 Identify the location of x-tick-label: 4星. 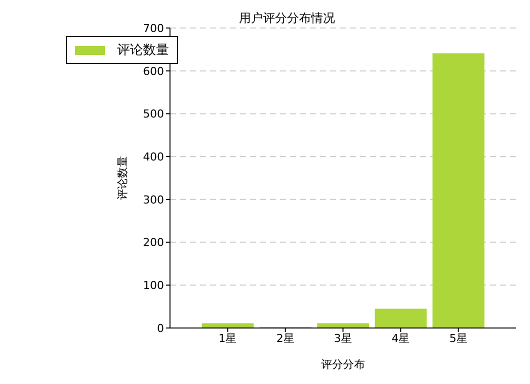
(401, 338).